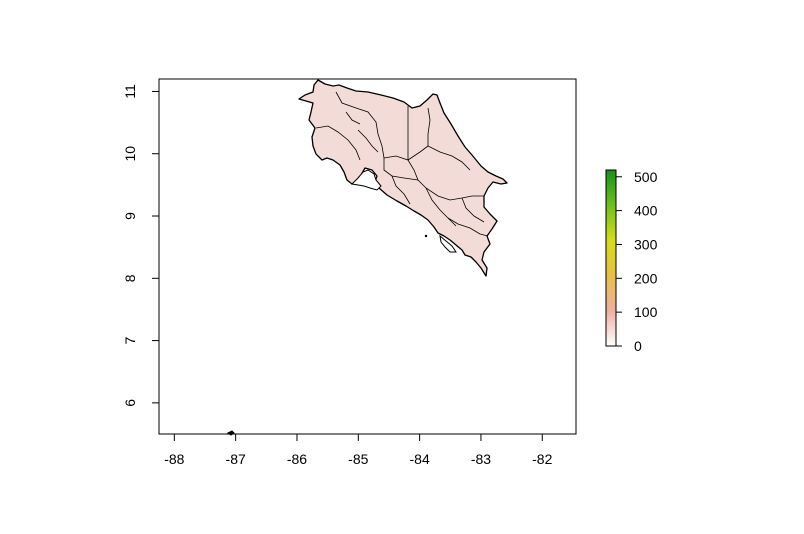 The width and height of the screenshot is (804, 534). I want to click on x-tick-label: -88, so click(174, 459).